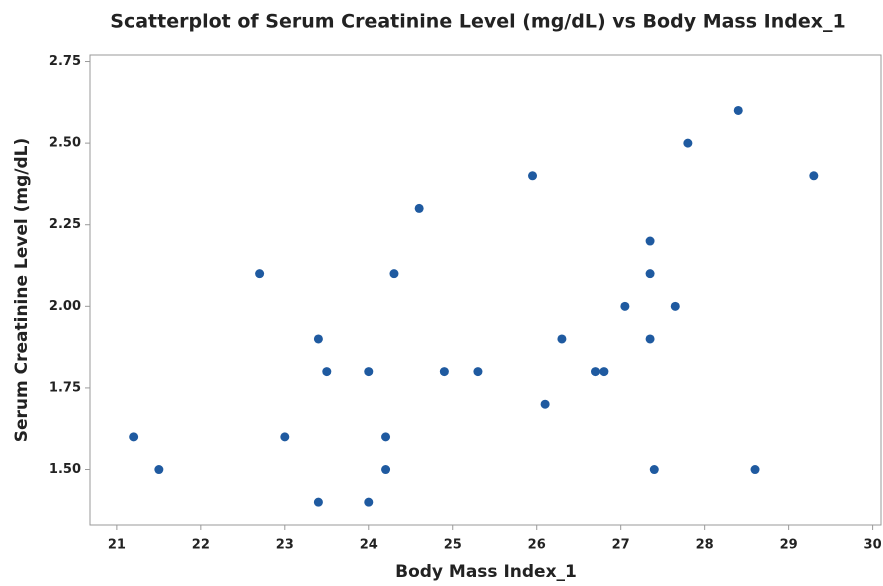  Describe the element at coordinates (621, 545) in the screenshot. I see `x-tick-label: 27` at that location.